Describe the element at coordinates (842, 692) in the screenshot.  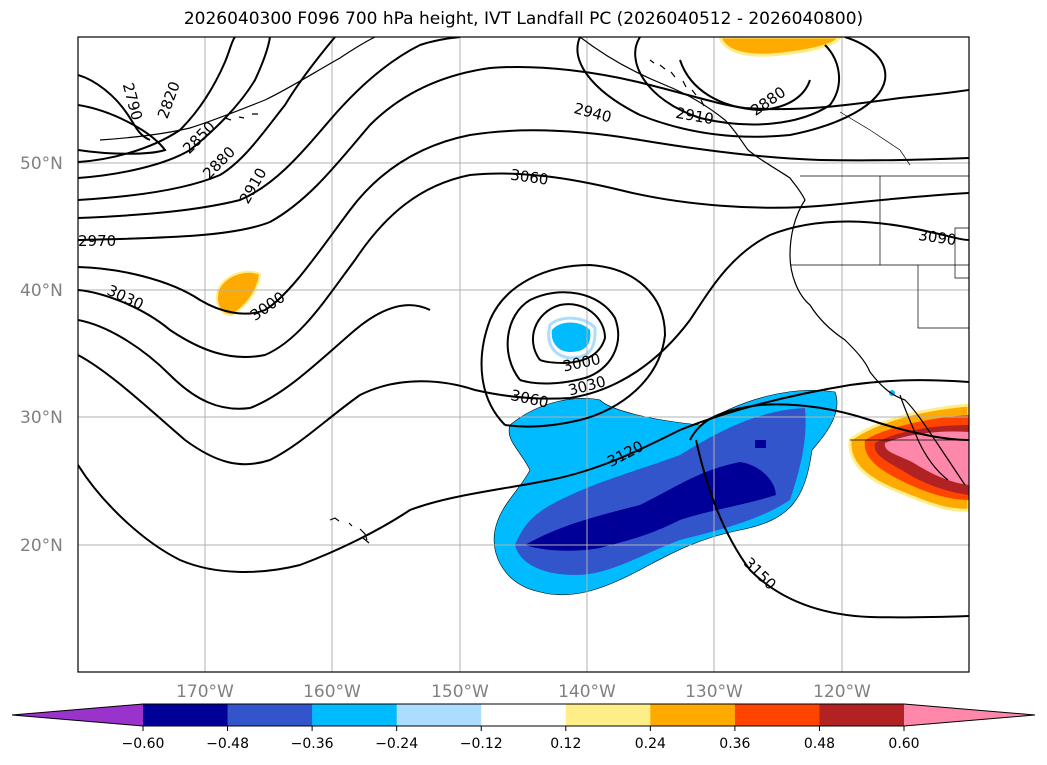
I see `lon-label: 120°W` at that location.